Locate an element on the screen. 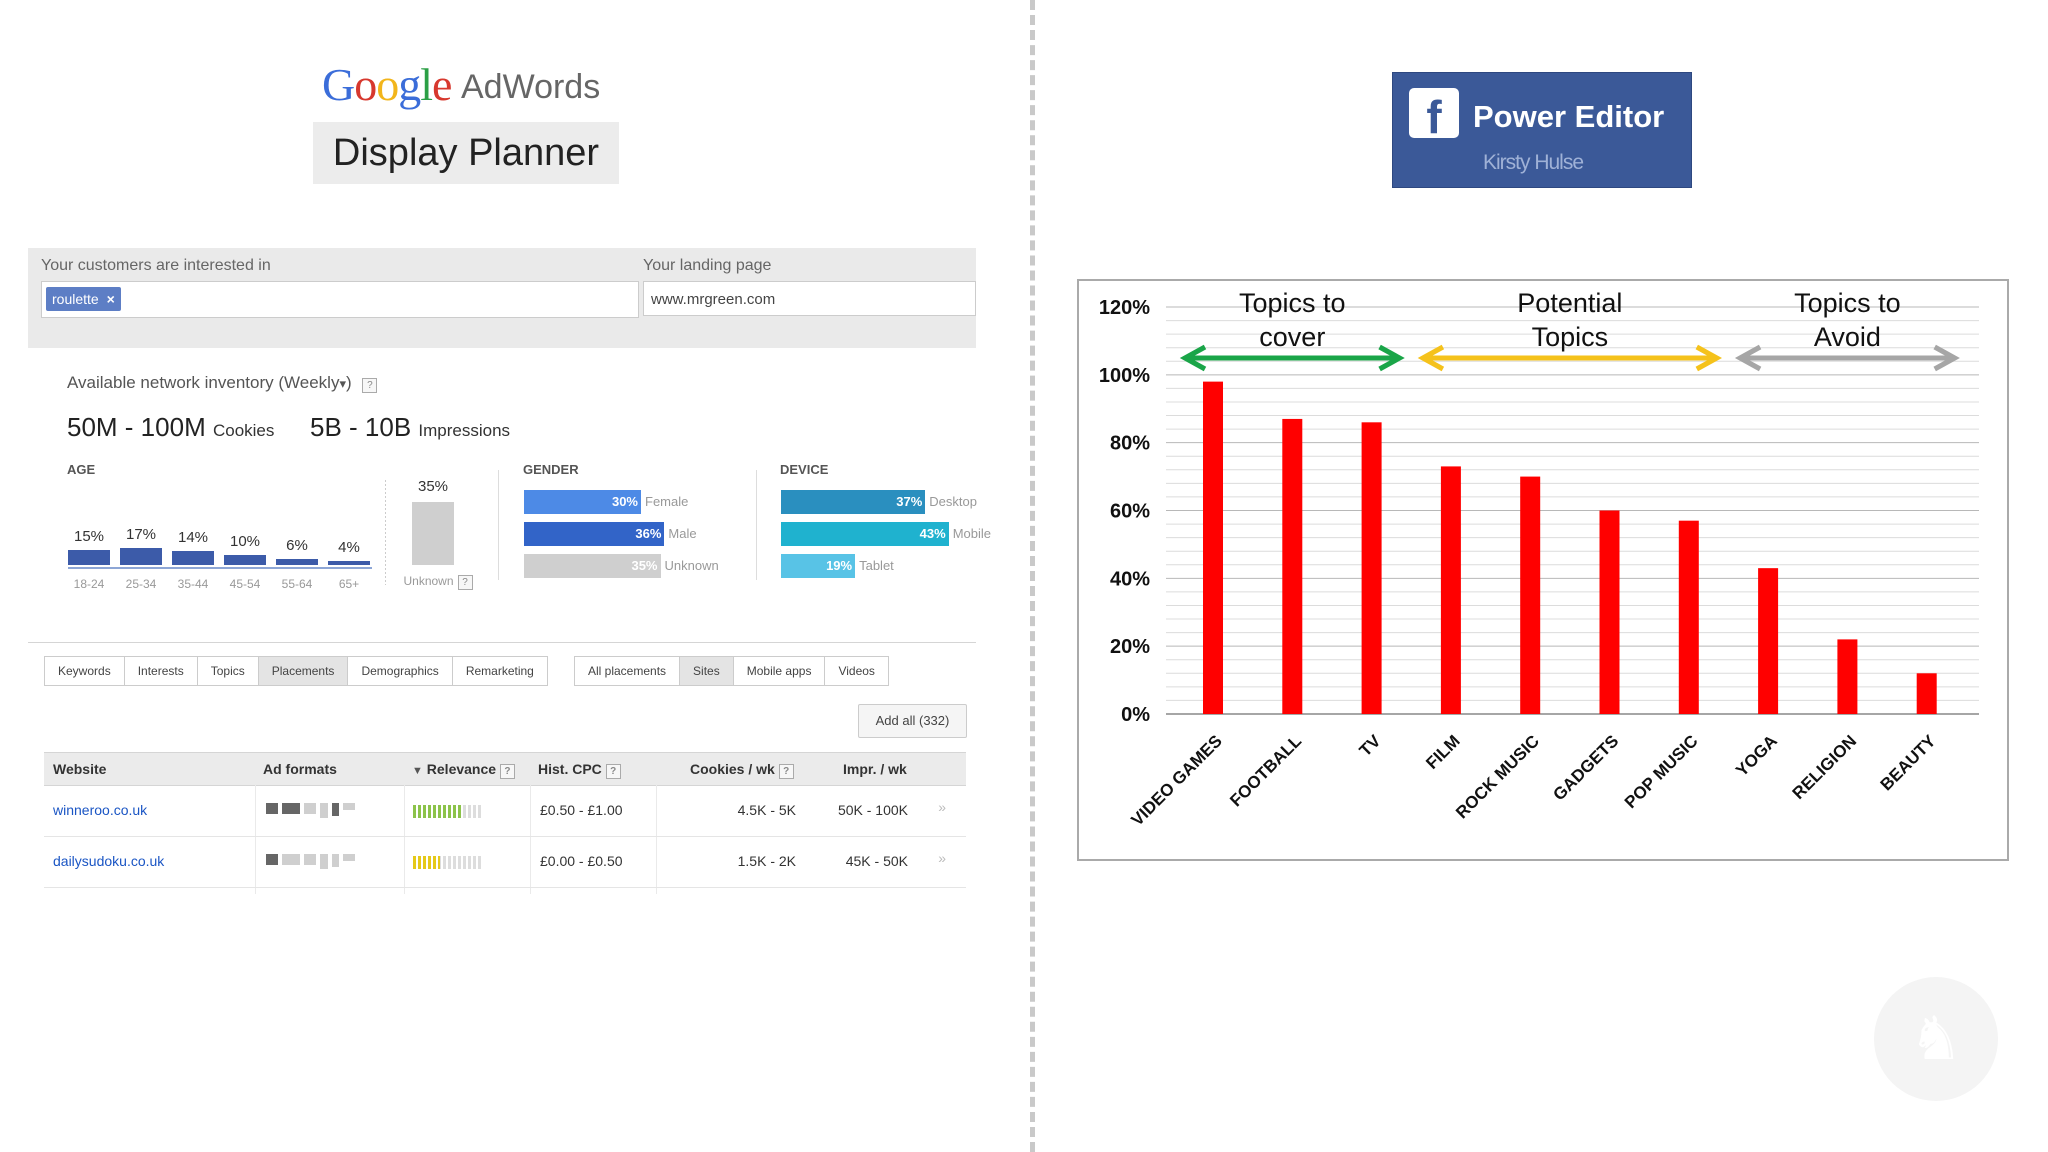 Image resolution: width=2048 pixels, height=1152 pixels. age-value: 15% is located at coordinates (89, 536).